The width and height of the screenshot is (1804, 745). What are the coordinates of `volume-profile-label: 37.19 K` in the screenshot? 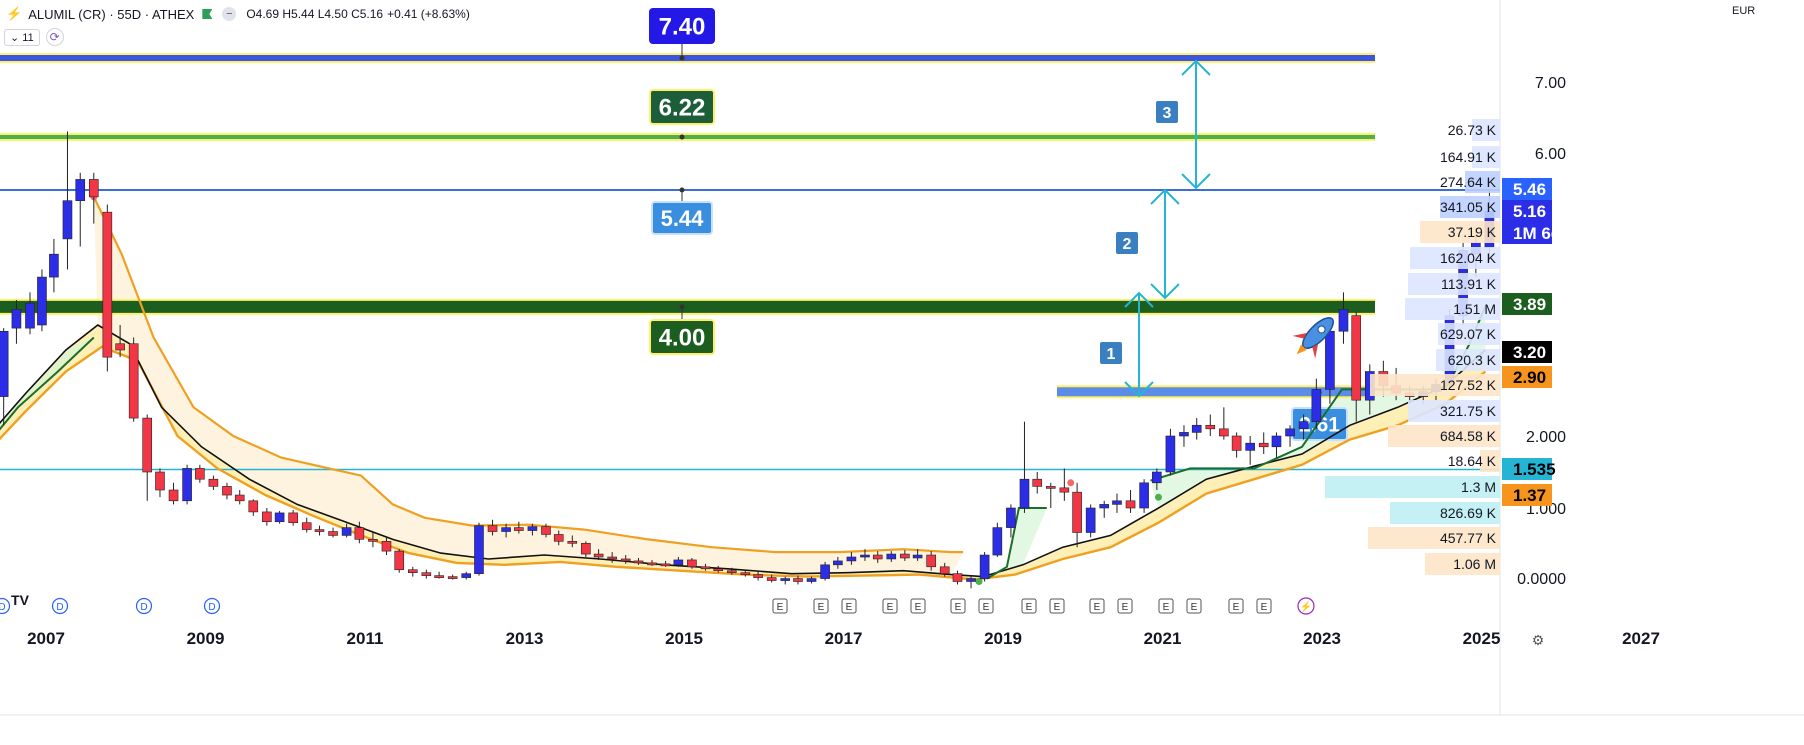 It's located at (1472, 232).